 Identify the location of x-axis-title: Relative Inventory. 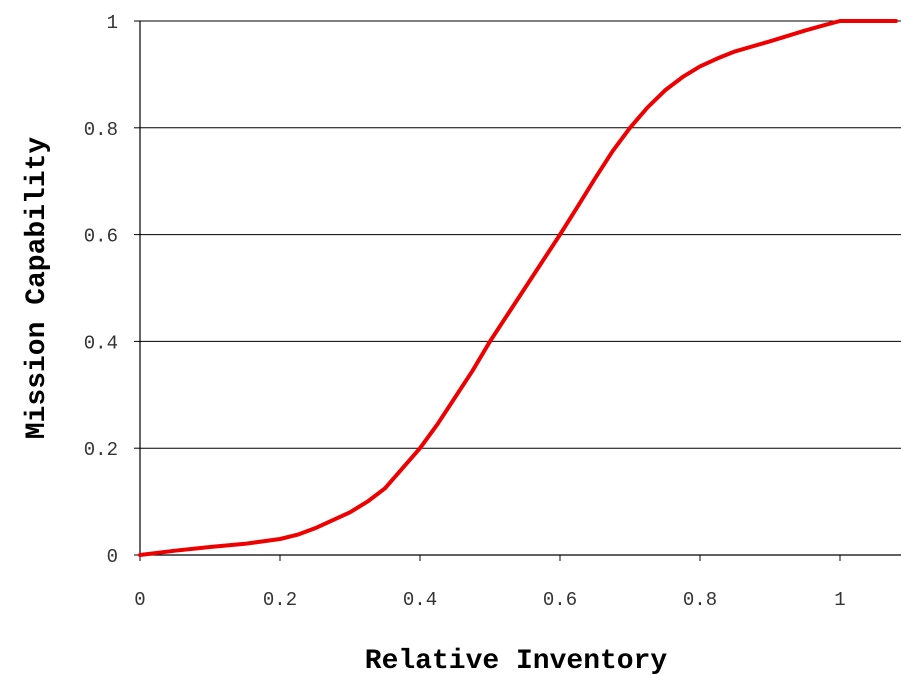
(516, 660).